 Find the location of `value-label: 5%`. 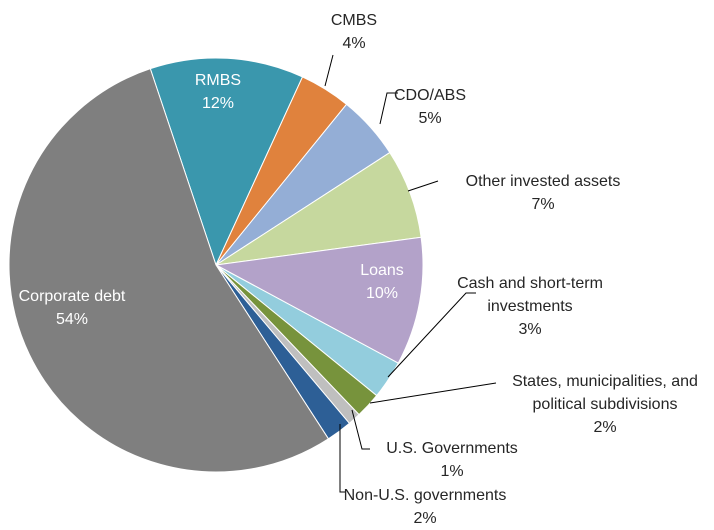

value-label: 5% is located at coordinates (430, 118).